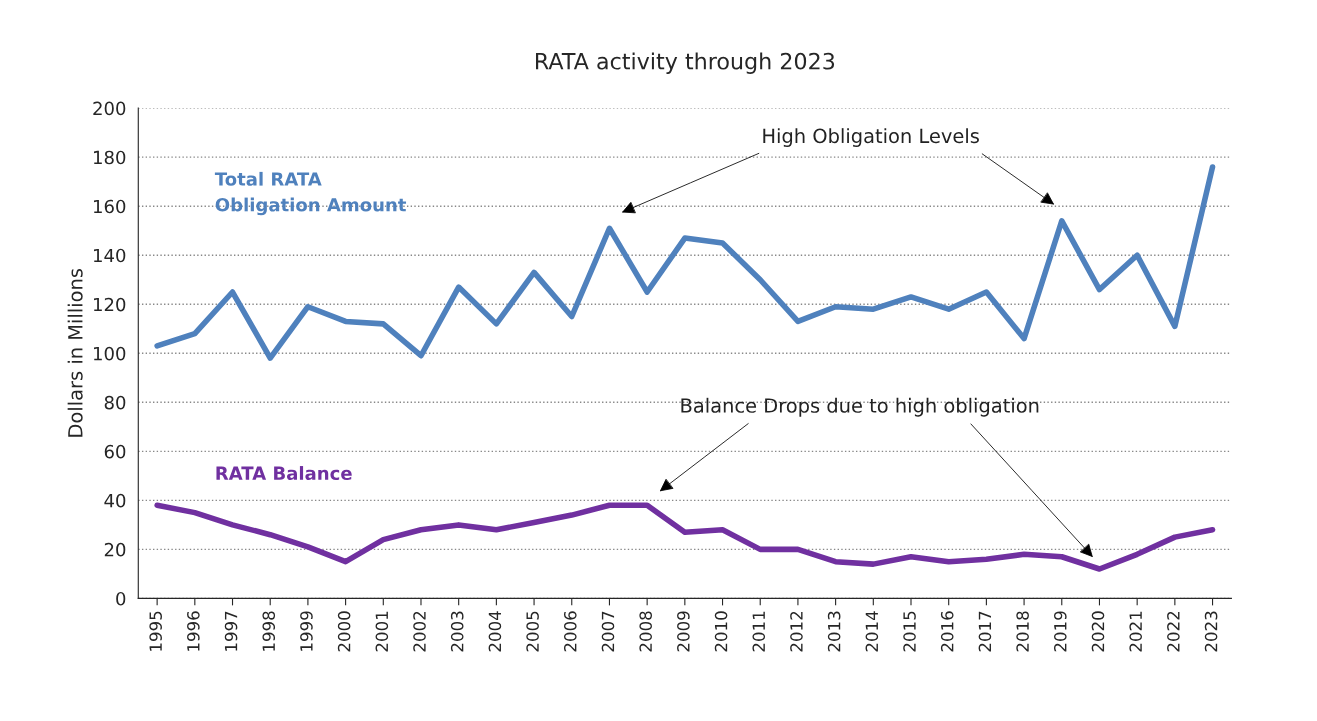 The height and width of the screenshot is (721, 1317). Describe the element at coordinates (985, 631) in the screenshot. I see `x-tick-label: 2017` at that location.